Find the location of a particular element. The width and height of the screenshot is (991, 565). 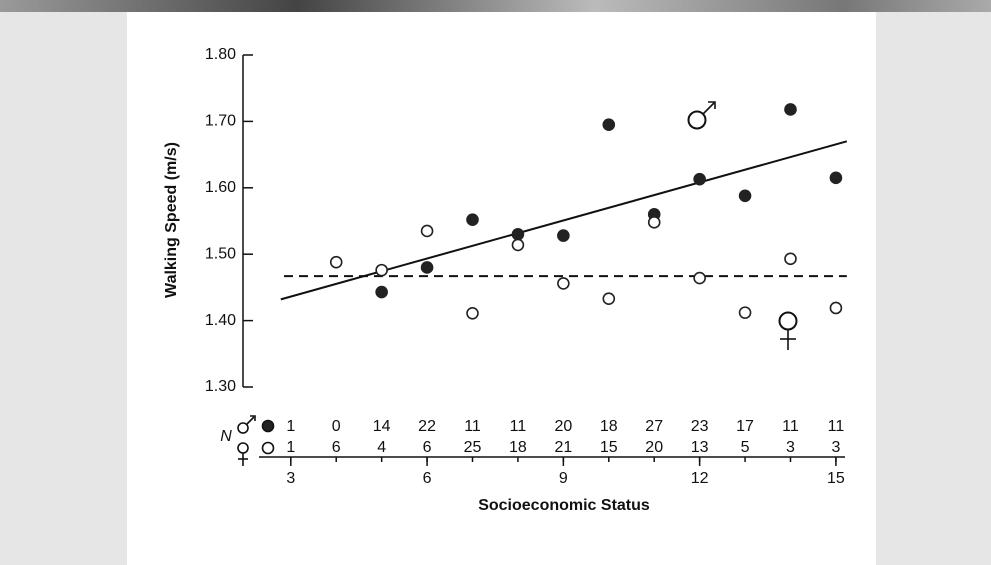

y-tick-label: 1.80 is located at coordinates (220, 54).